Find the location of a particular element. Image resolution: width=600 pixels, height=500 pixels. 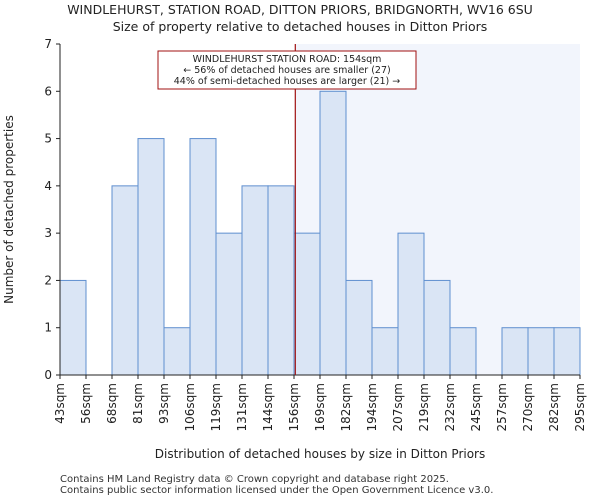

y-tick-label: 2 is located at coordinates (48, 280).